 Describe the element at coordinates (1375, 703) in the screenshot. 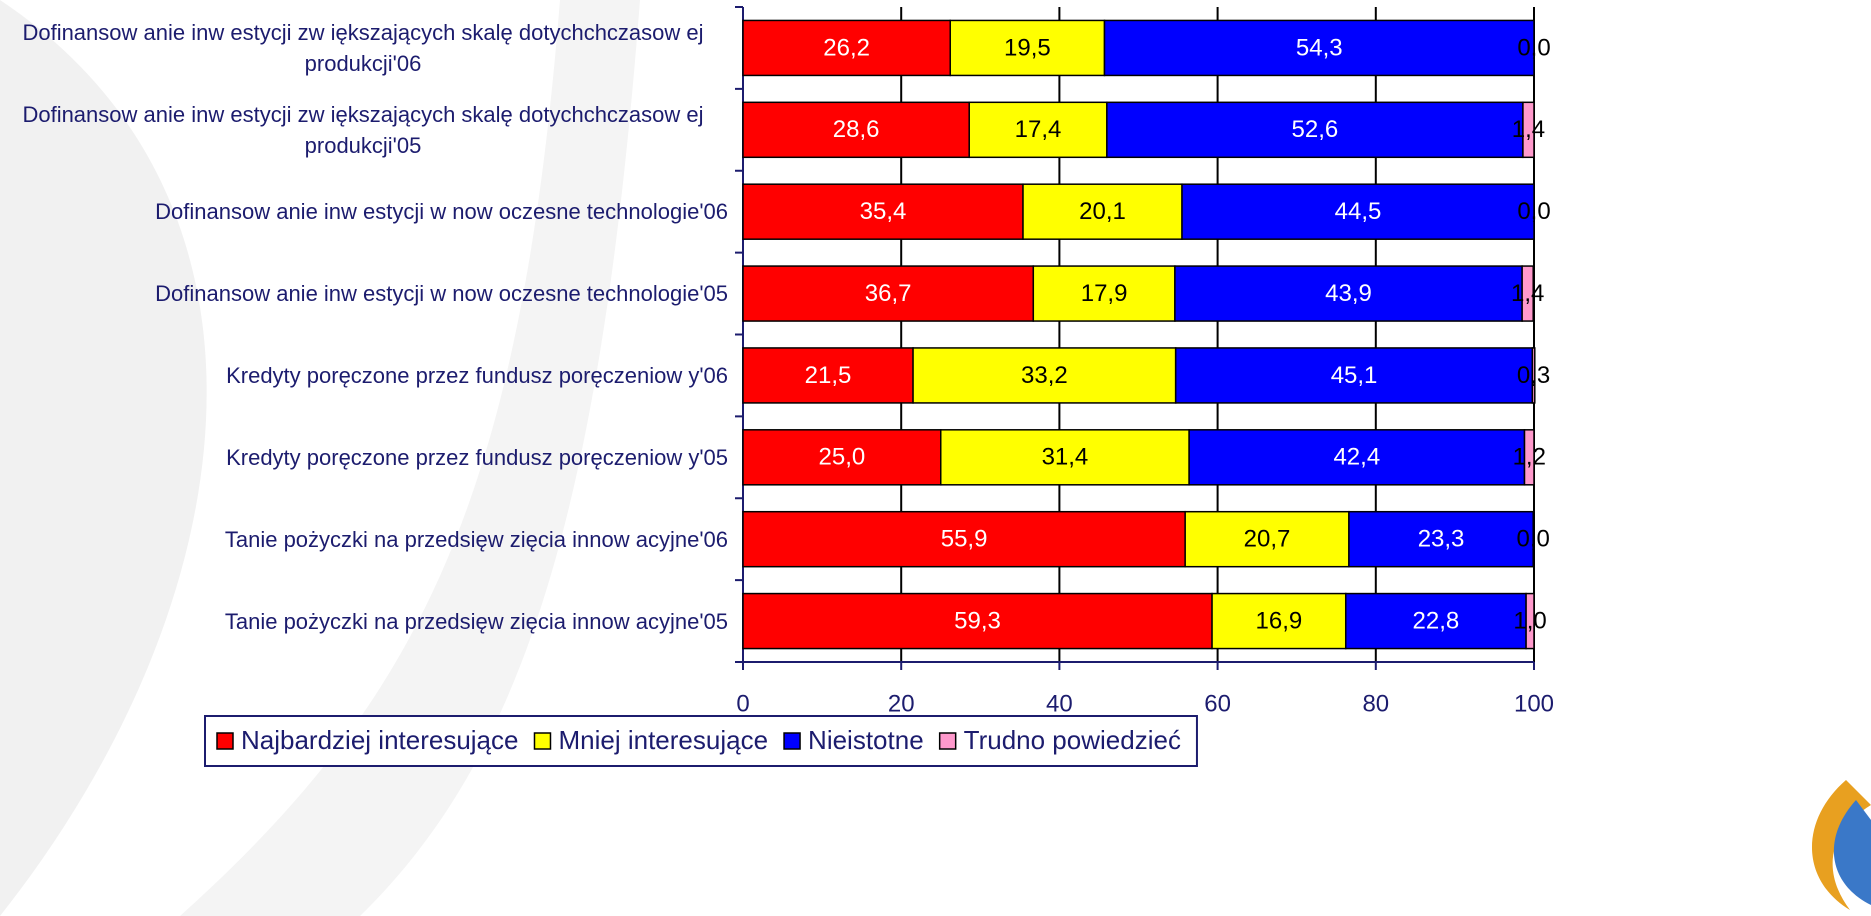

I see `x-tick-label: 80` at that location.